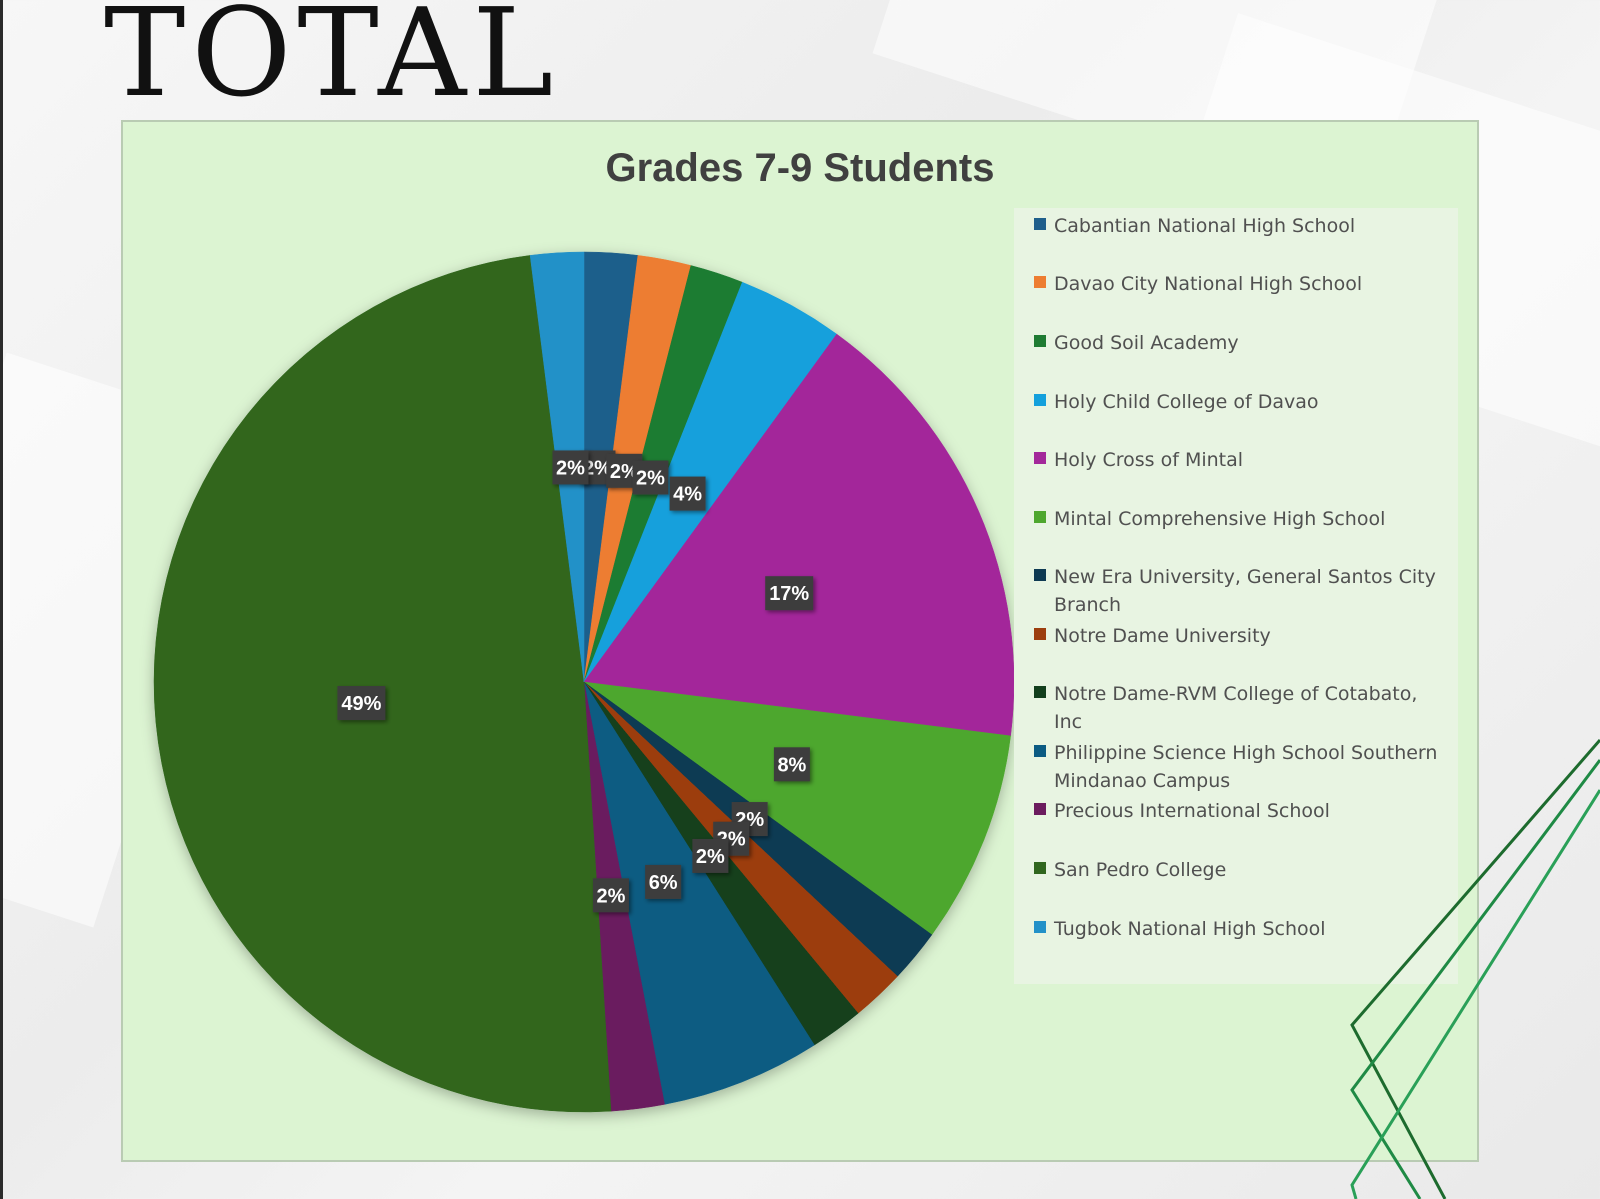 This screenshot has width=1600, height=1199. Describe the element at coordinates (1236, 708) in the screenshot. I see `legend-label: Notre Dame-RVM College of Cotabato, Inc` at that location.